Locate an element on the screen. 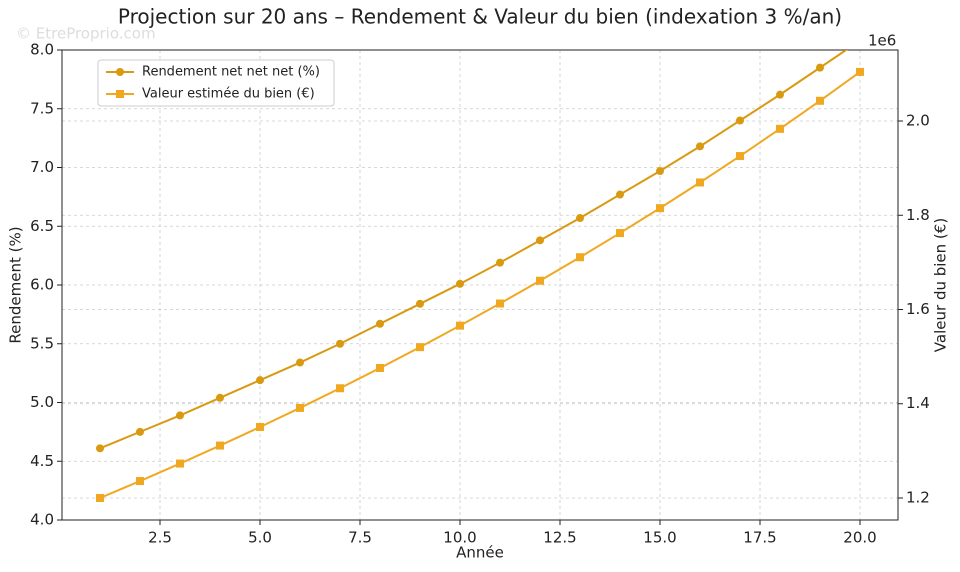  x-tick-label: 10.0 is located at coordinates (459, 538).